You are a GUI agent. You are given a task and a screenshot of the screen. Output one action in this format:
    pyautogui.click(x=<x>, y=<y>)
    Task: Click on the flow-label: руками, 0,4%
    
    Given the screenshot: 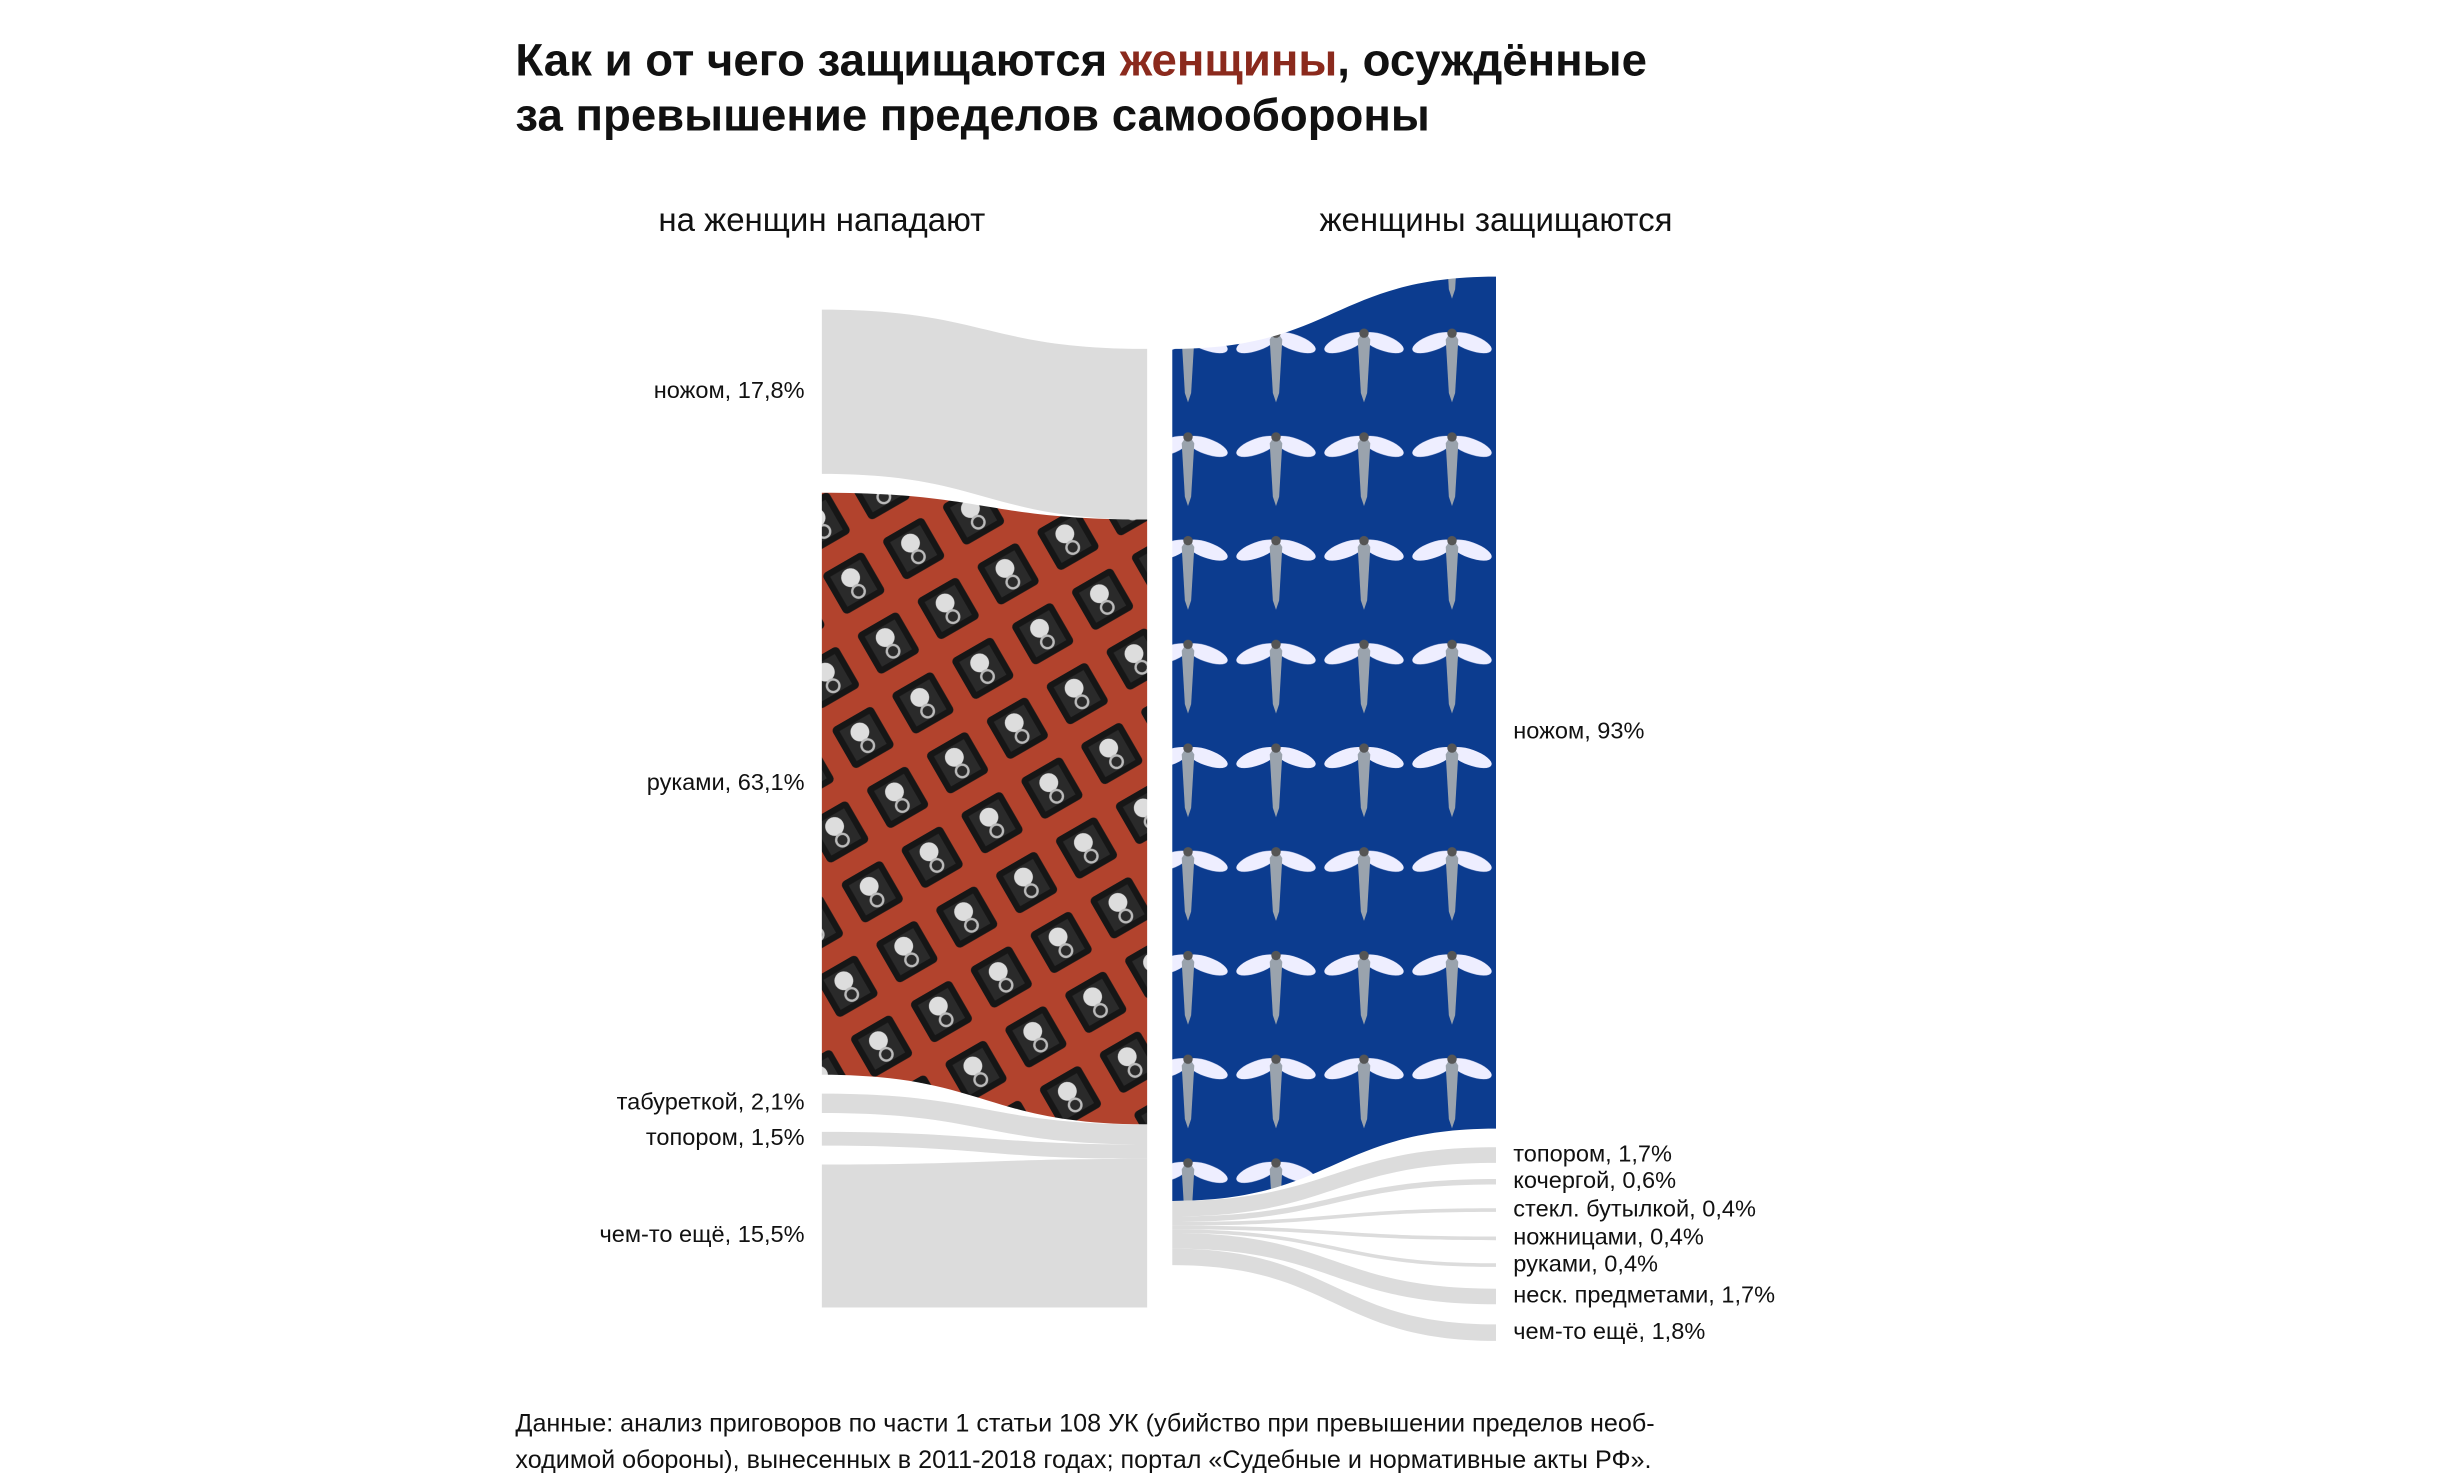 What is the action you would take?
    pyautogui.click(x=1585, y=1263)
    